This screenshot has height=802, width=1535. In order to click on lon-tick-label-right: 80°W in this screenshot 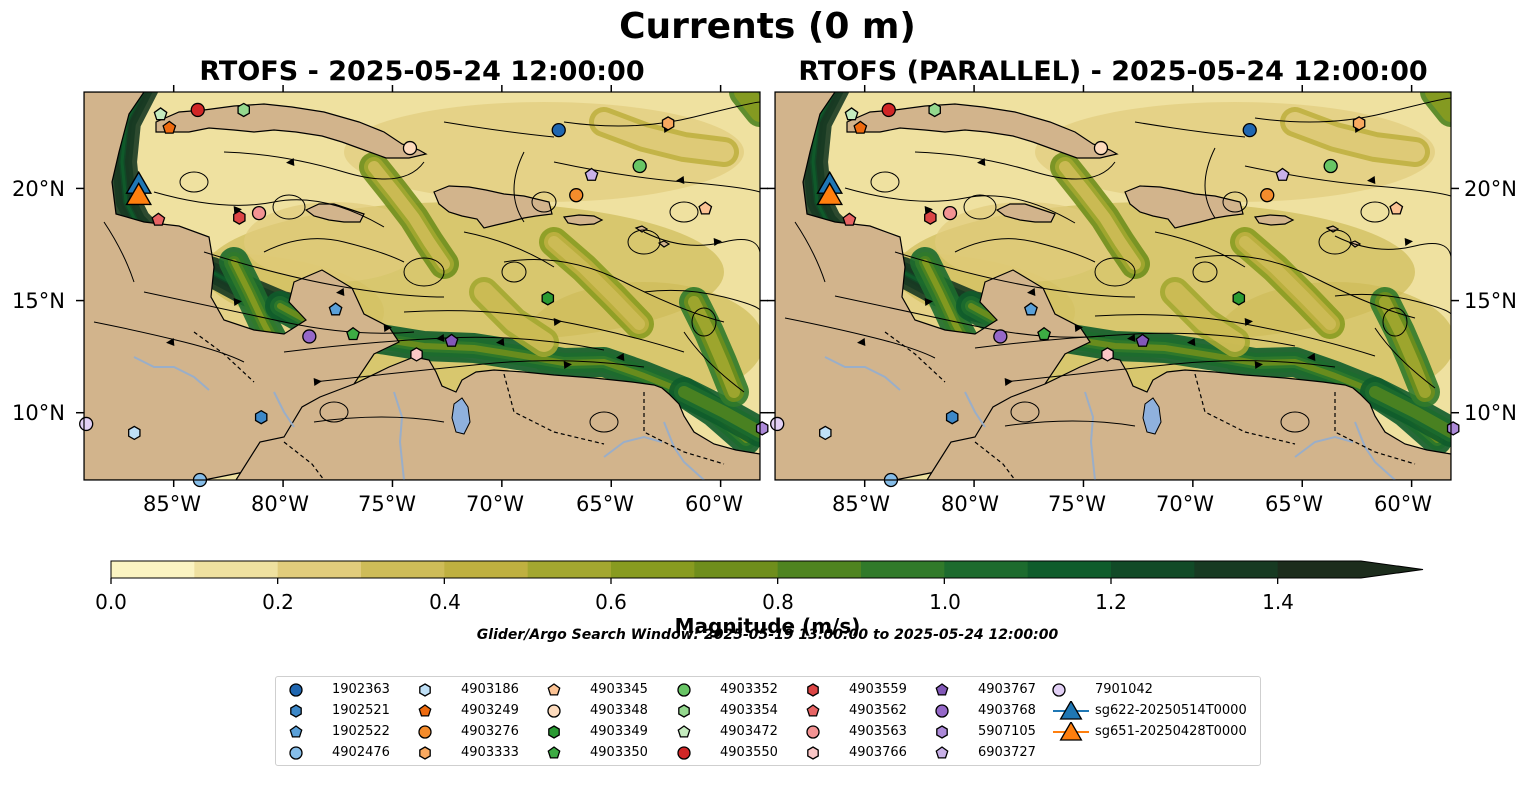, I will do `click(970, 504)`.